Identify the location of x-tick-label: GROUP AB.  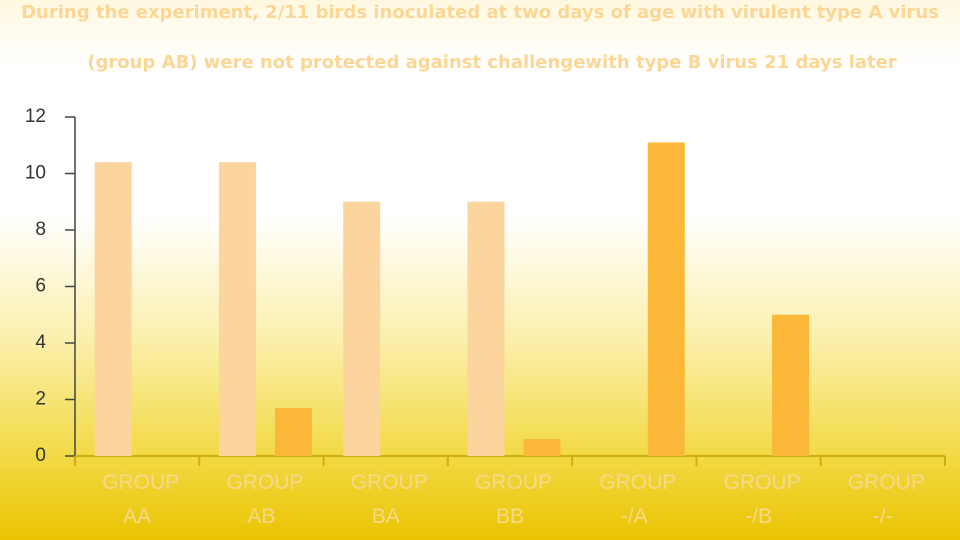
(265, 499).